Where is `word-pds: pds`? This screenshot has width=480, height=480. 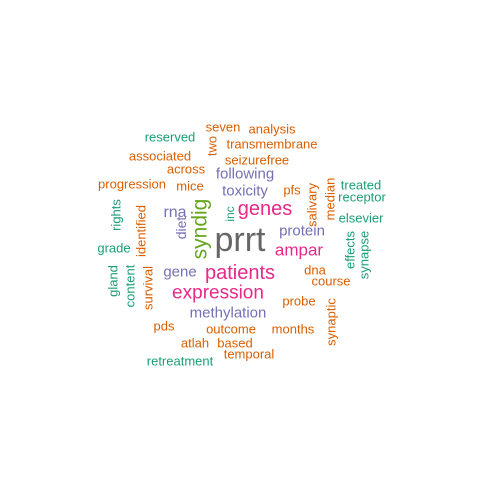
word-pds: pds is located at coordinates (164, 326).